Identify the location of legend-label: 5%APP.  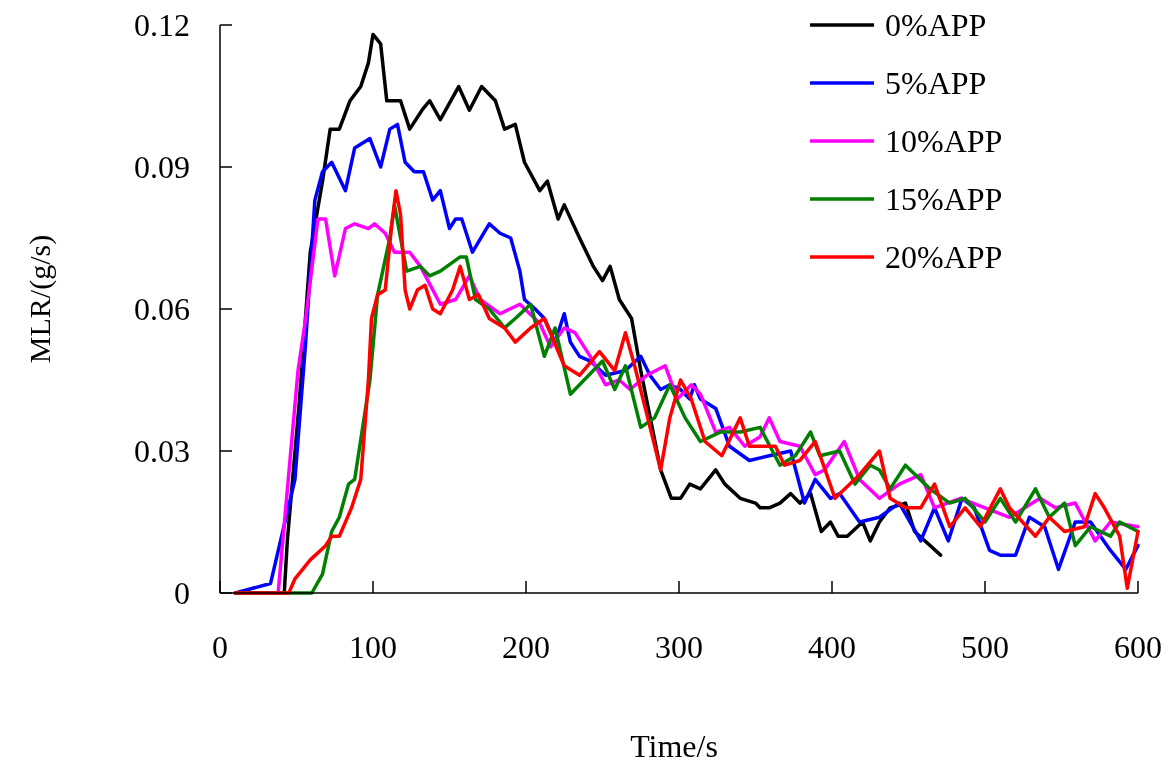
(936, 83).